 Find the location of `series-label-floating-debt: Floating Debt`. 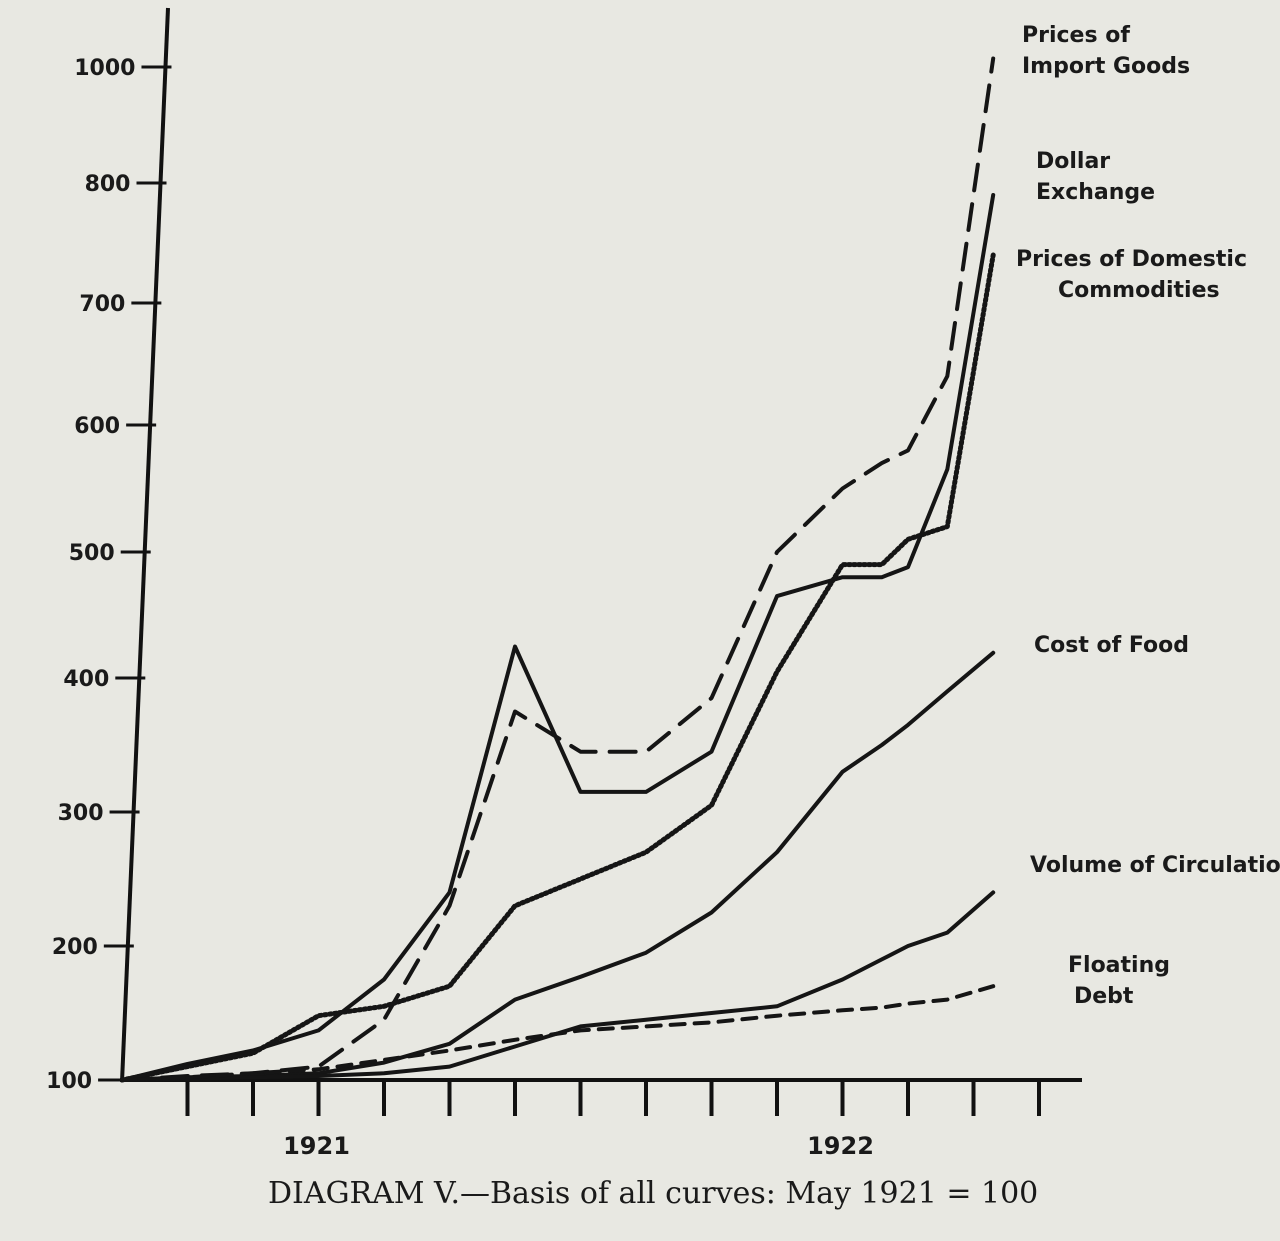

series-label-floating-debt: Floating Debt is located at coordinates (1119, 981).